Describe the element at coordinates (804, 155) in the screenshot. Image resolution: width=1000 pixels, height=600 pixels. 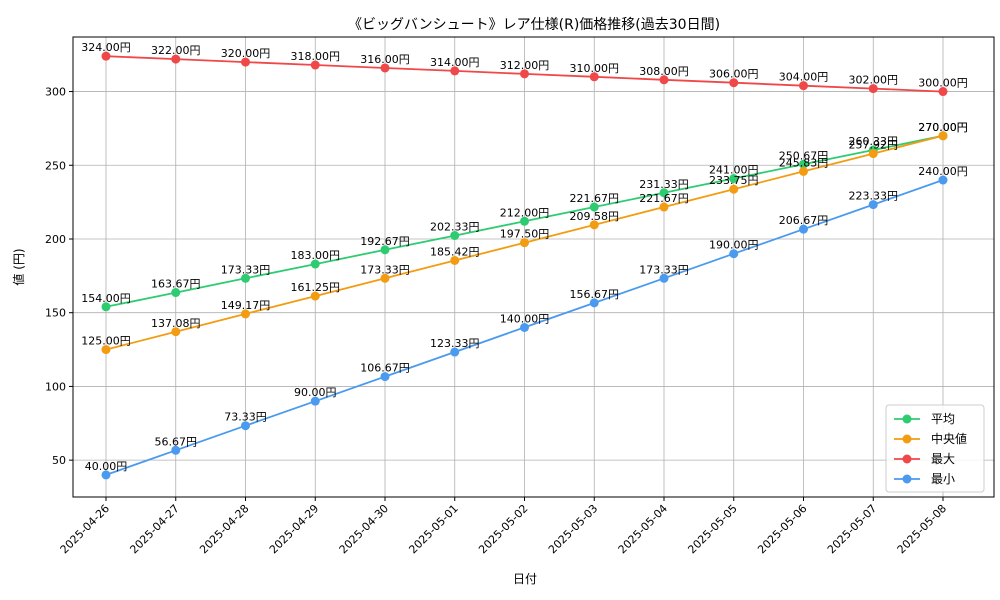
I see `data-label: 250.67円` at that location.